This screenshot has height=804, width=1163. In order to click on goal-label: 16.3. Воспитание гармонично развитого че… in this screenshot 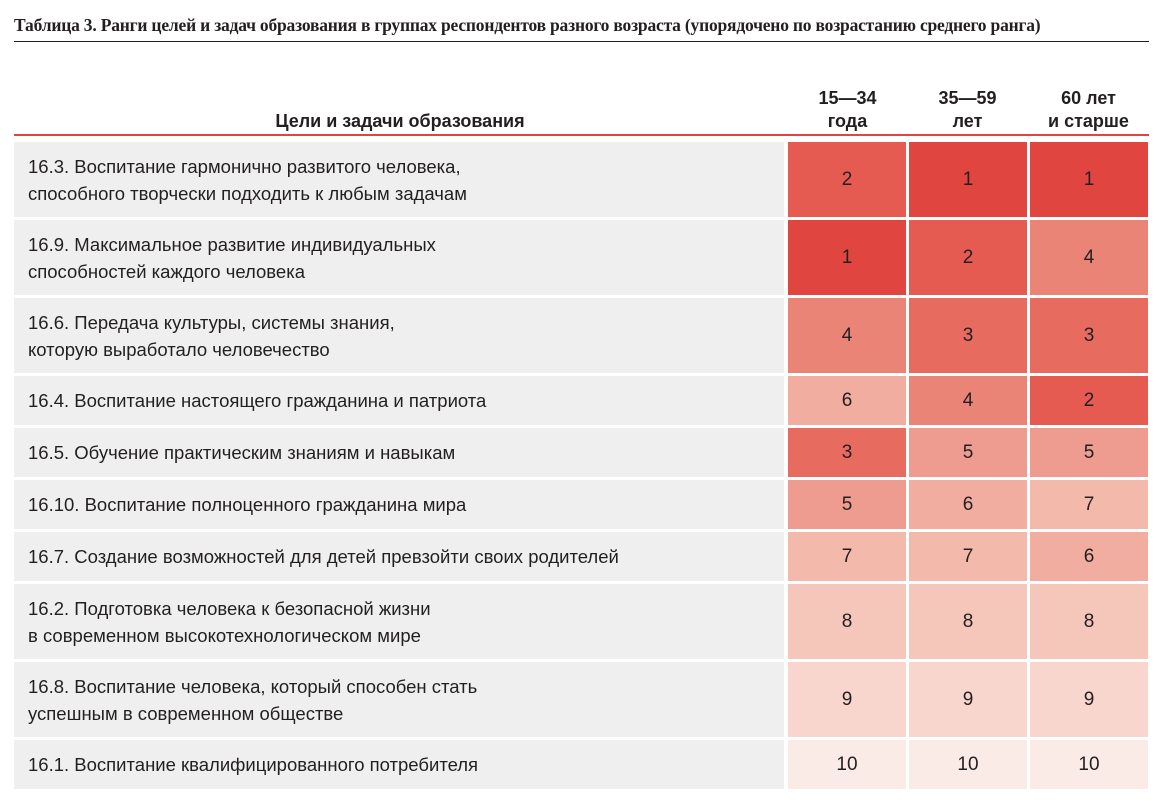, I will do `click(247, 179)`.